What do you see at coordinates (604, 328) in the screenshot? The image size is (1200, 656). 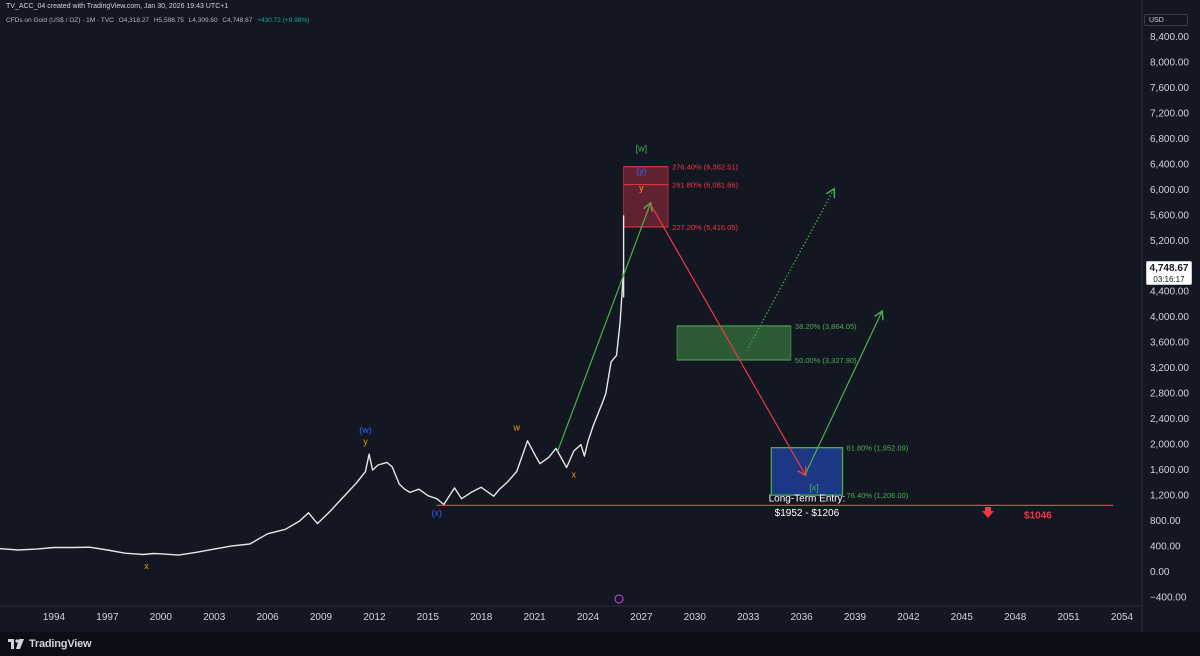 I see `green-up-arrow` at bounding box center [604, 328].